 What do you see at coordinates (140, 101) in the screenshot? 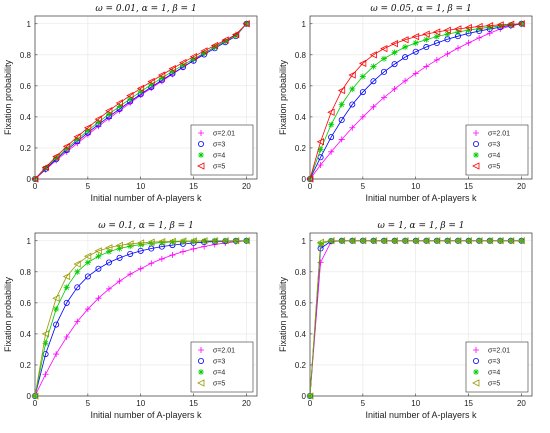
I see `series-line` at bounding box center [140, 101].